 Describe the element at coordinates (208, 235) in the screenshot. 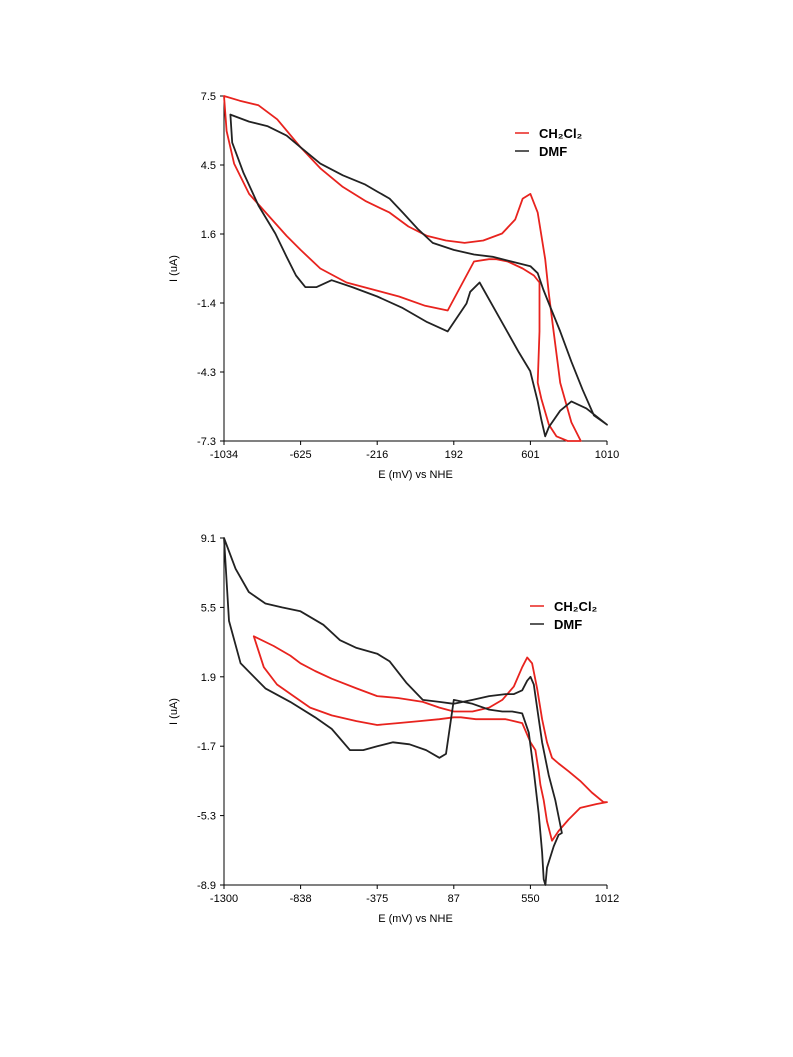

I see `y-tick-label: 1.6` at that location.